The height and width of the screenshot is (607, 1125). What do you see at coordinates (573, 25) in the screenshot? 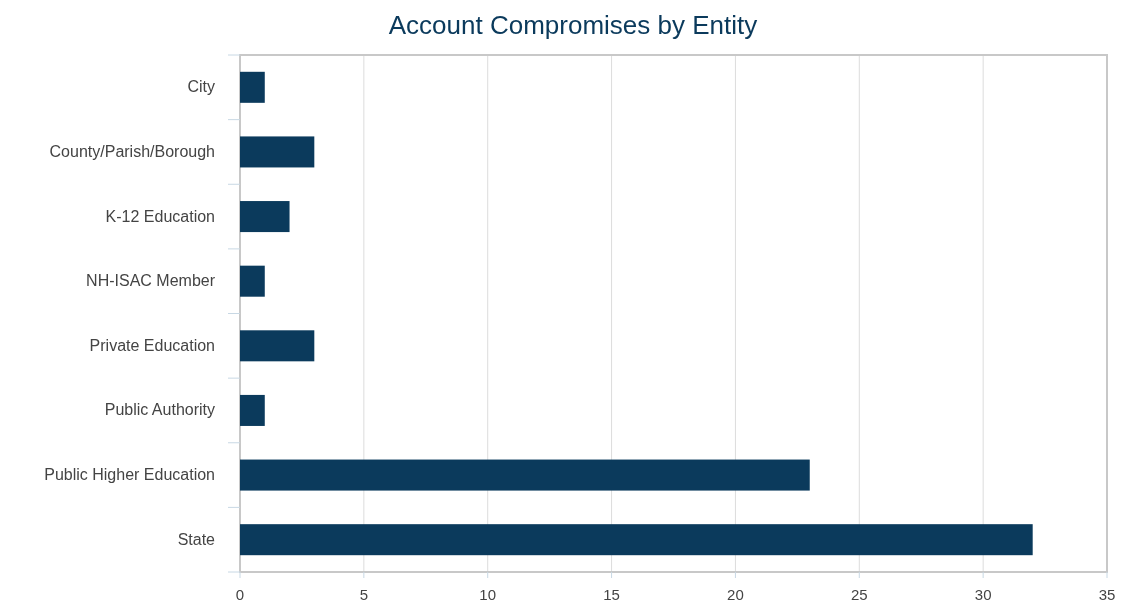
I see `chart-title: Account Compromises by Entity` at bounding box center [573, 25].